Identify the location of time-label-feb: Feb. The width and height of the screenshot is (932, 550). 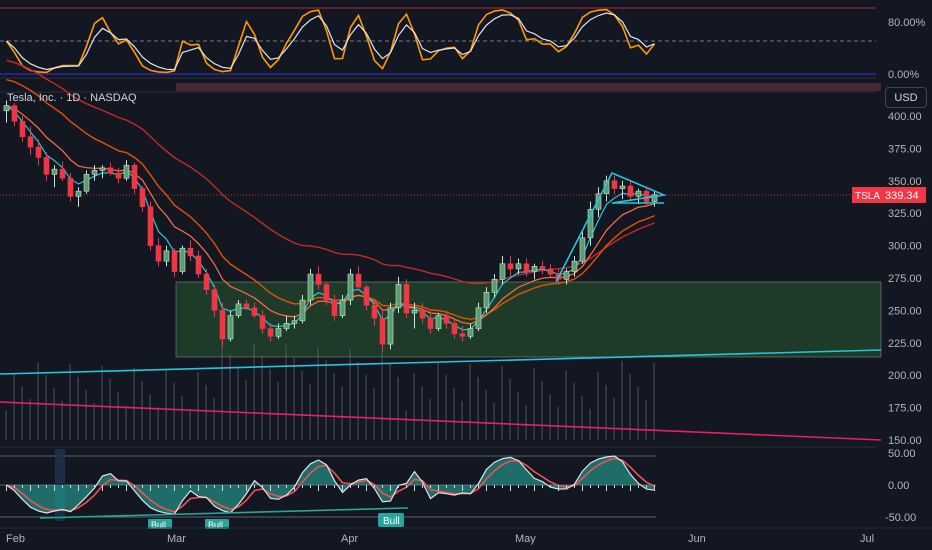
(15, 539).